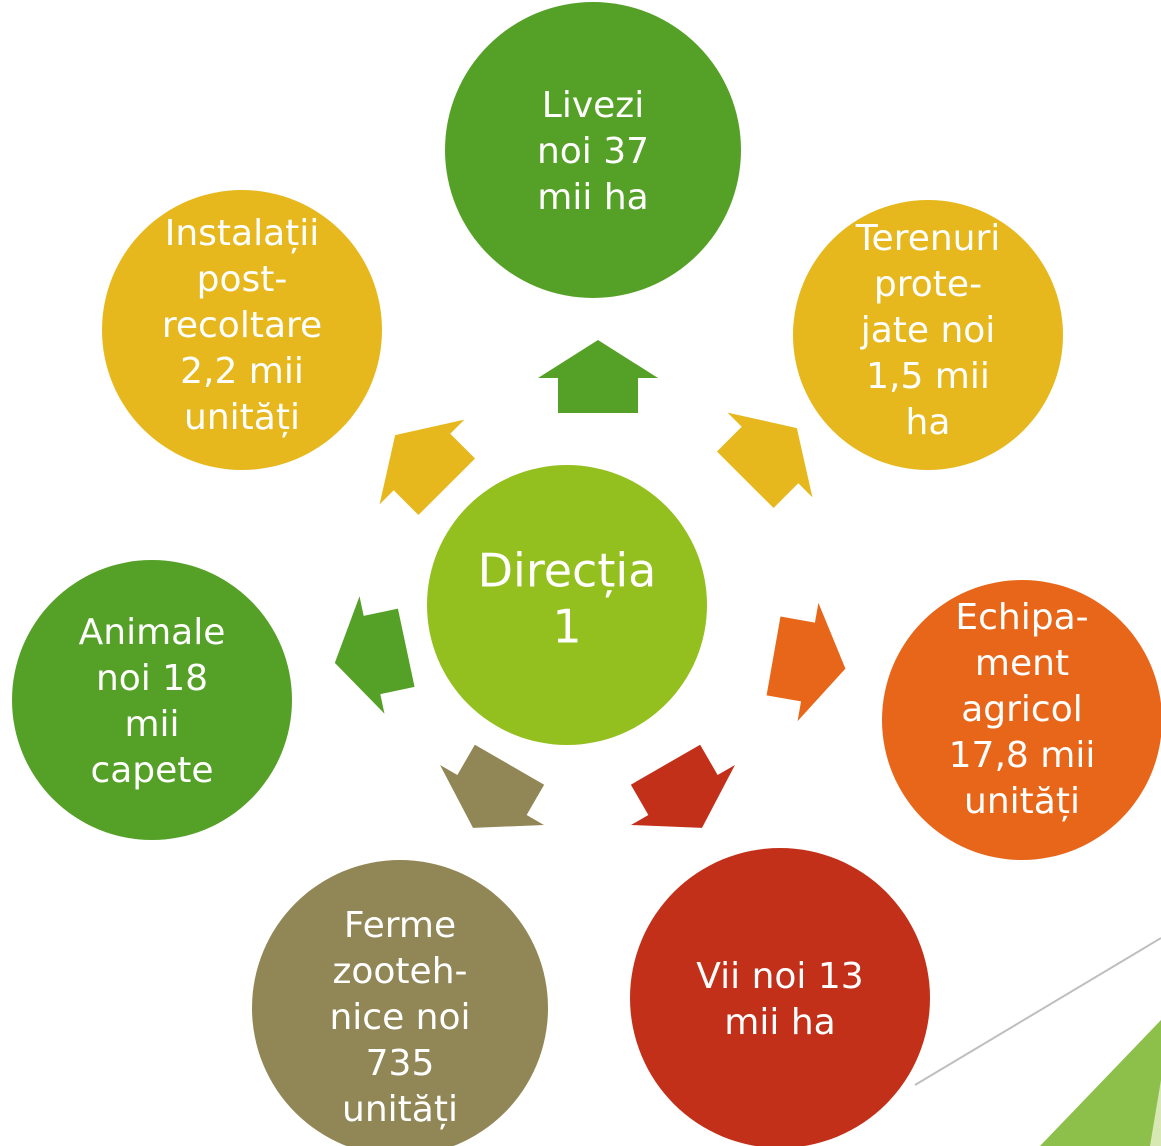 The image size is (1161, 1146). I want to click on label-line: recoltare, so click(242, 325).